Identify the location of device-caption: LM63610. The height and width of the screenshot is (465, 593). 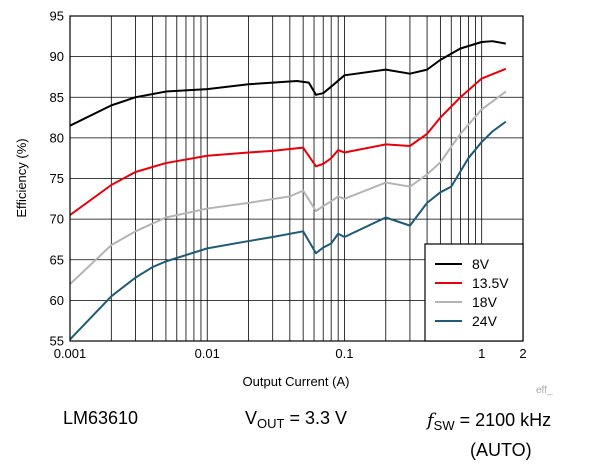
(101, 418).